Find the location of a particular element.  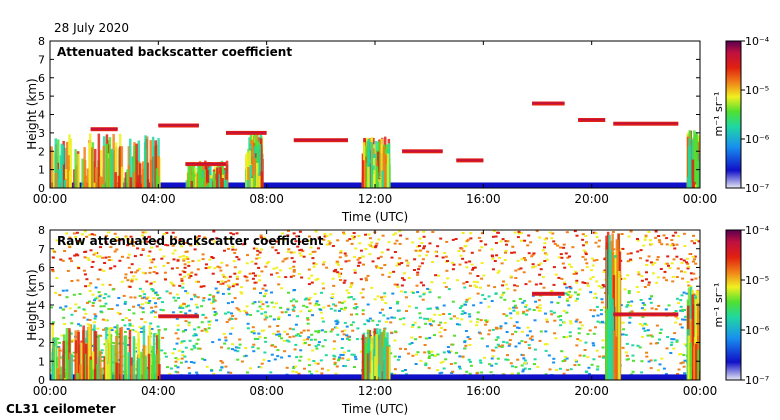

y-tick-label: 4 is located at coordinates (41, 115).